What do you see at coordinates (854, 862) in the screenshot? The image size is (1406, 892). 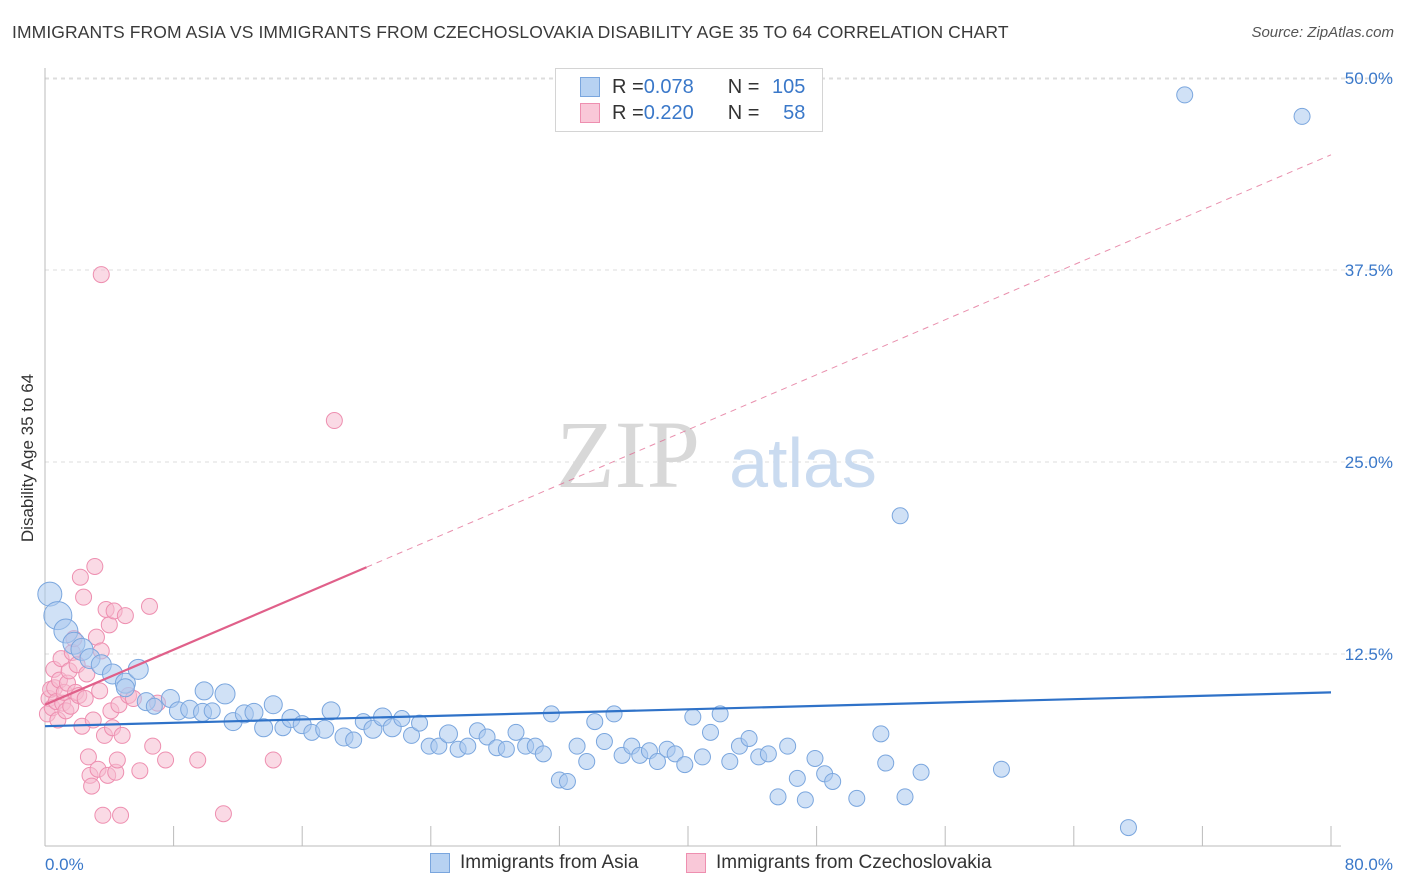 I see `bottom-legend-label-czechoslovakia: Immigrants from Czechoslovakia` at bounding box center [854, 862].